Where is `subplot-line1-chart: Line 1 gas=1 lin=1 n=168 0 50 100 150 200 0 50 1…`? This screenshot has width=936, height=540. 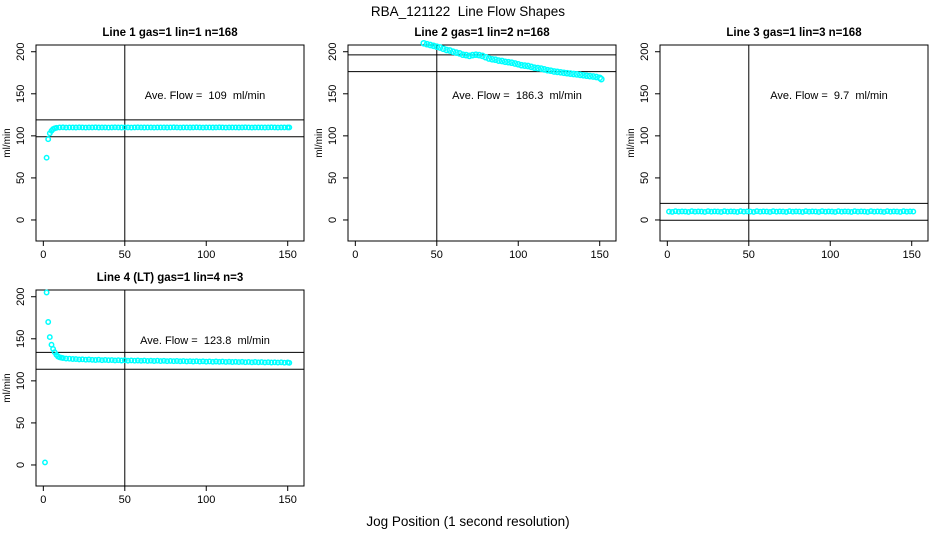
subplot-line1-chart: Line 1 gas=1 lin=1 n=168 0 50 100 150 200 0 50 1… is located at coordinates (153, 144).